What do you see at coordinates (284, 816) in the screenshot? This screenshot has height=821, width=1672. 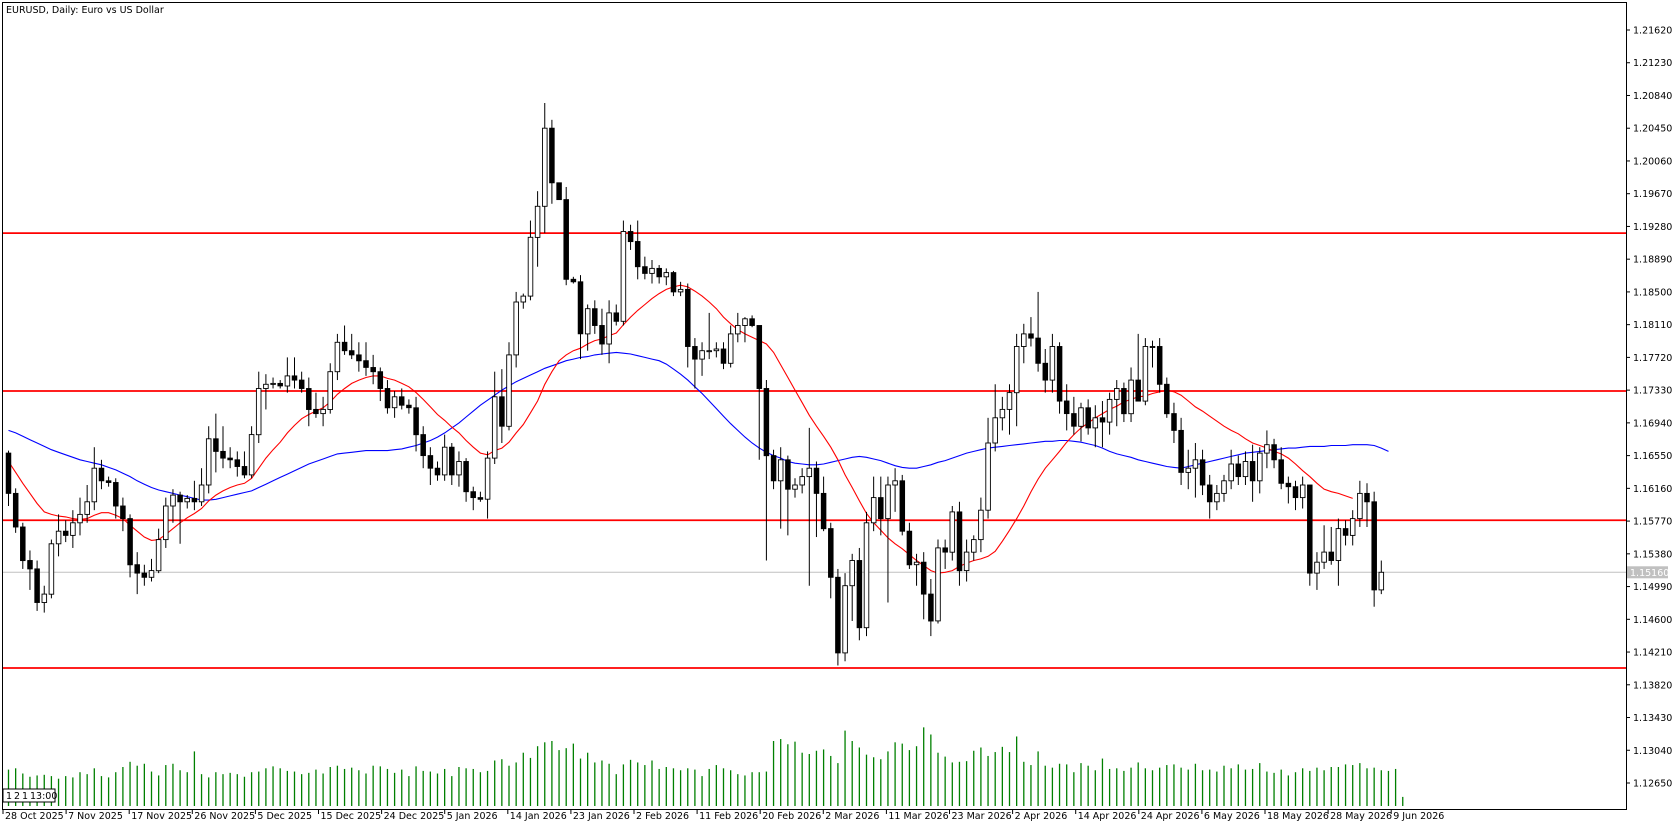 I see `x-tick-label: 5 Dec 2025` at bounding box center [284, 816].